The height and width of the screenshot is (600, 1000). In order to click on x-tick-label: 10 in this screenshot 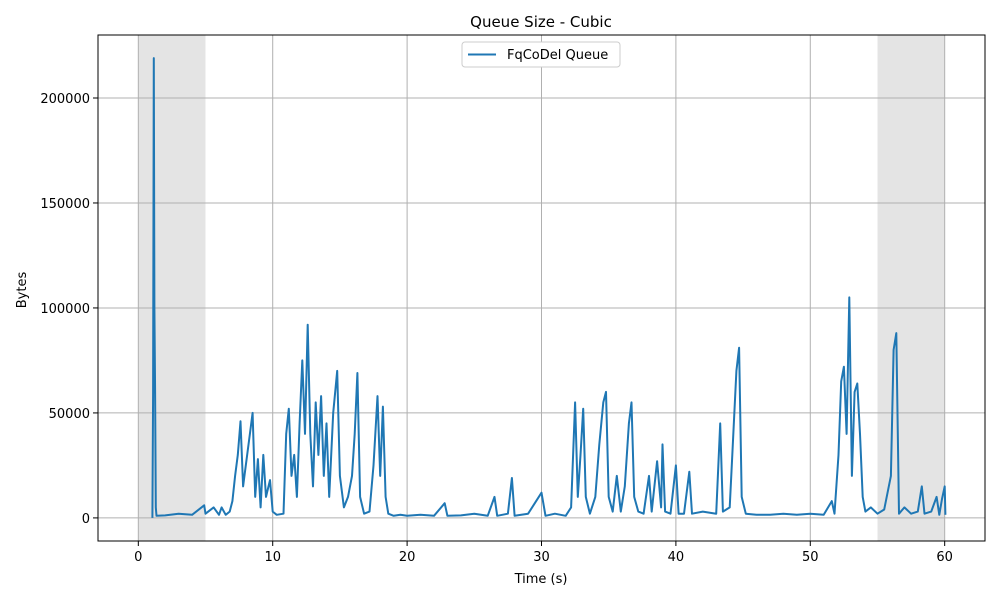, I will do `click(272, 557)`.